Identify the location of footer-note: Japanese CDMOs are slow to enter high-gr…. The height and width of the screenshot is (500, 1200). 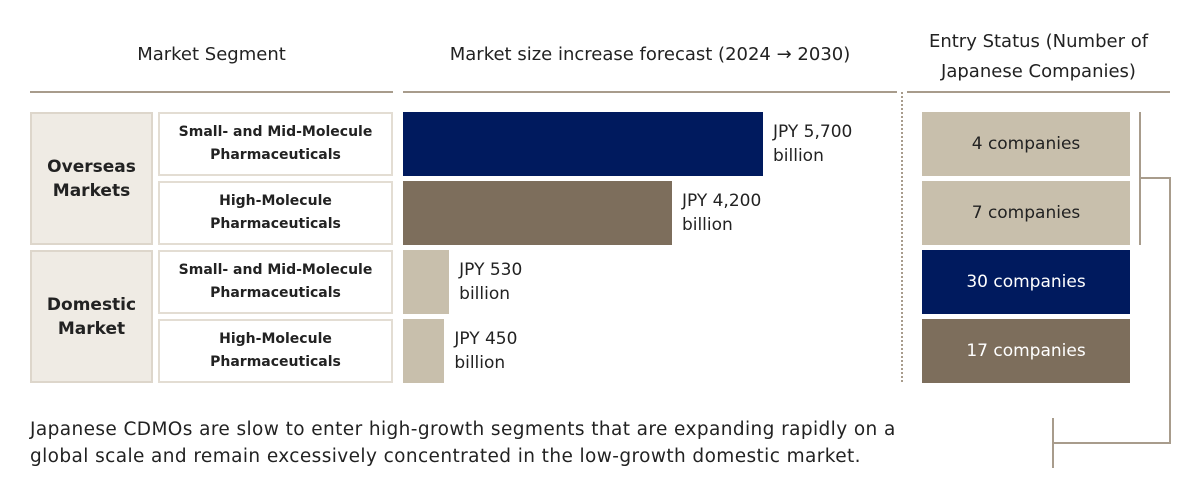
(463, 443).